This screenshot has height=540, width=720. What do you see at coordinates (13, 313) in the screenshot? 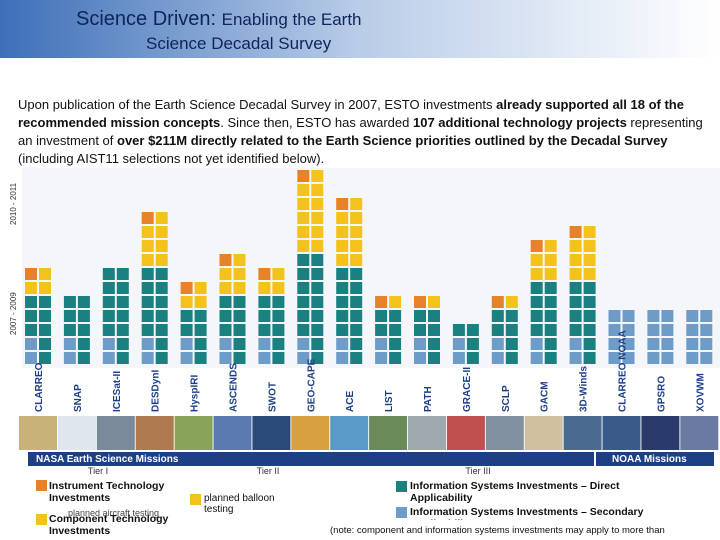
I see `period-label: 2007 - 2009` at bounding box center [13, 313].